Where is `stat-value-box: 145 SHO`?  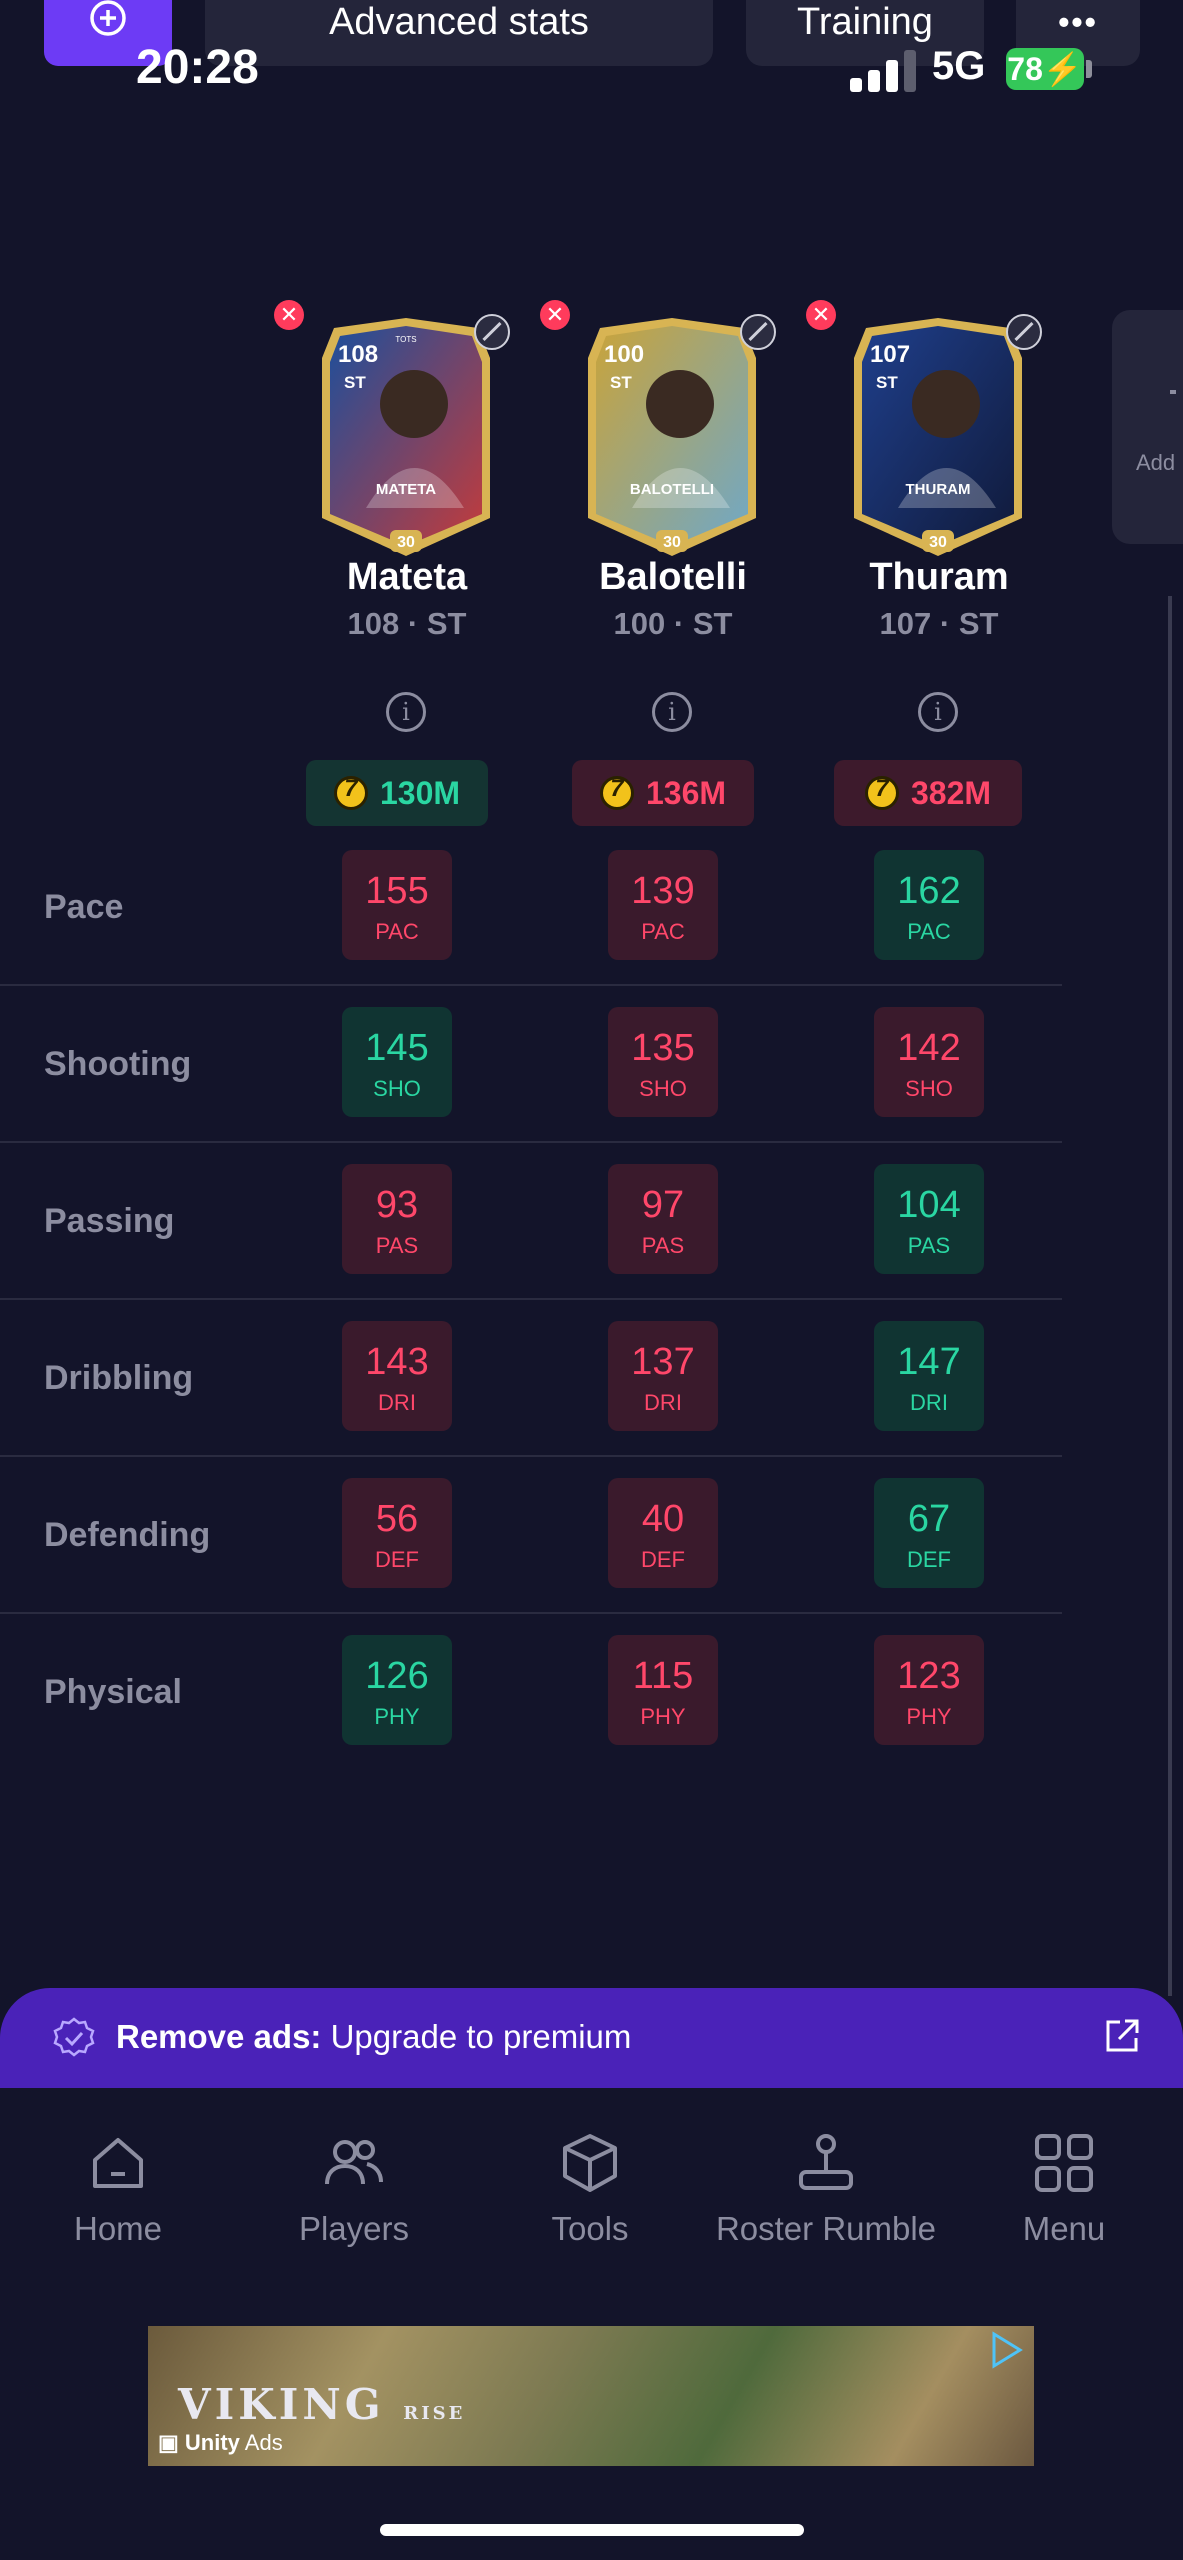
stat-value-box: 145 SHO is located at coordinates (397, 1062).